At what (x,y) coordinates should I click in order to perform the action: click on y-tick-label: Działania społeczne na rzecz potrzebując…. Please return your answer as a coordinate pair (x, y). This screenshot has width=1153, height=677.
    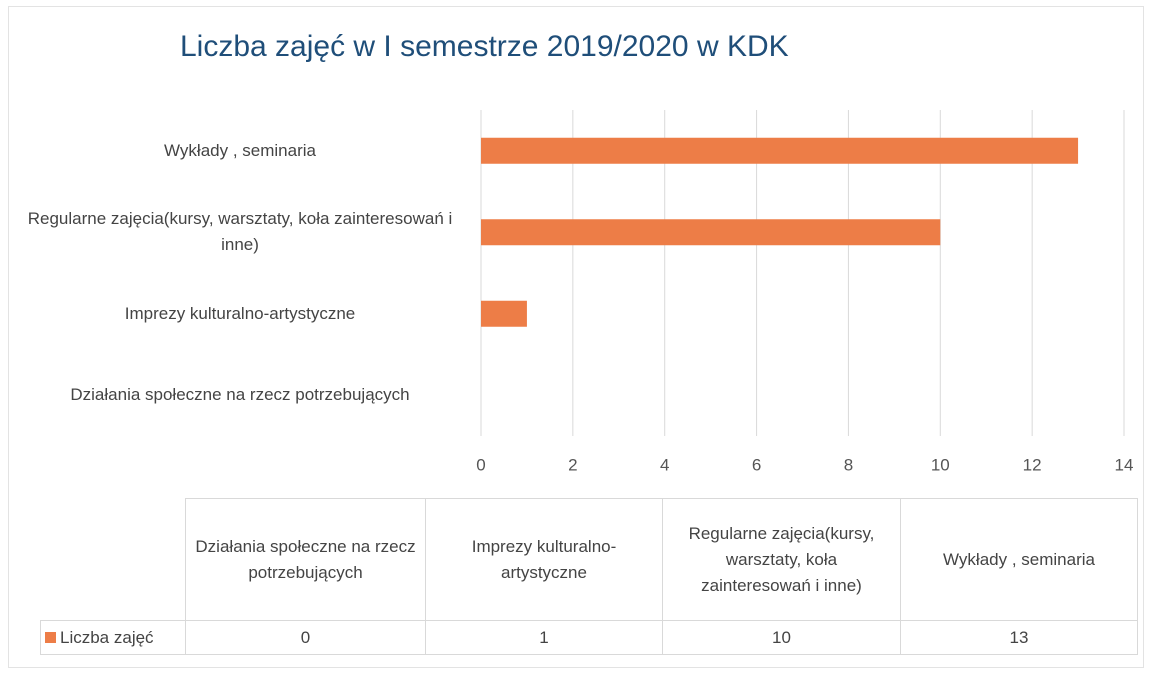
    Looking at the image, I should click on (240, 395).